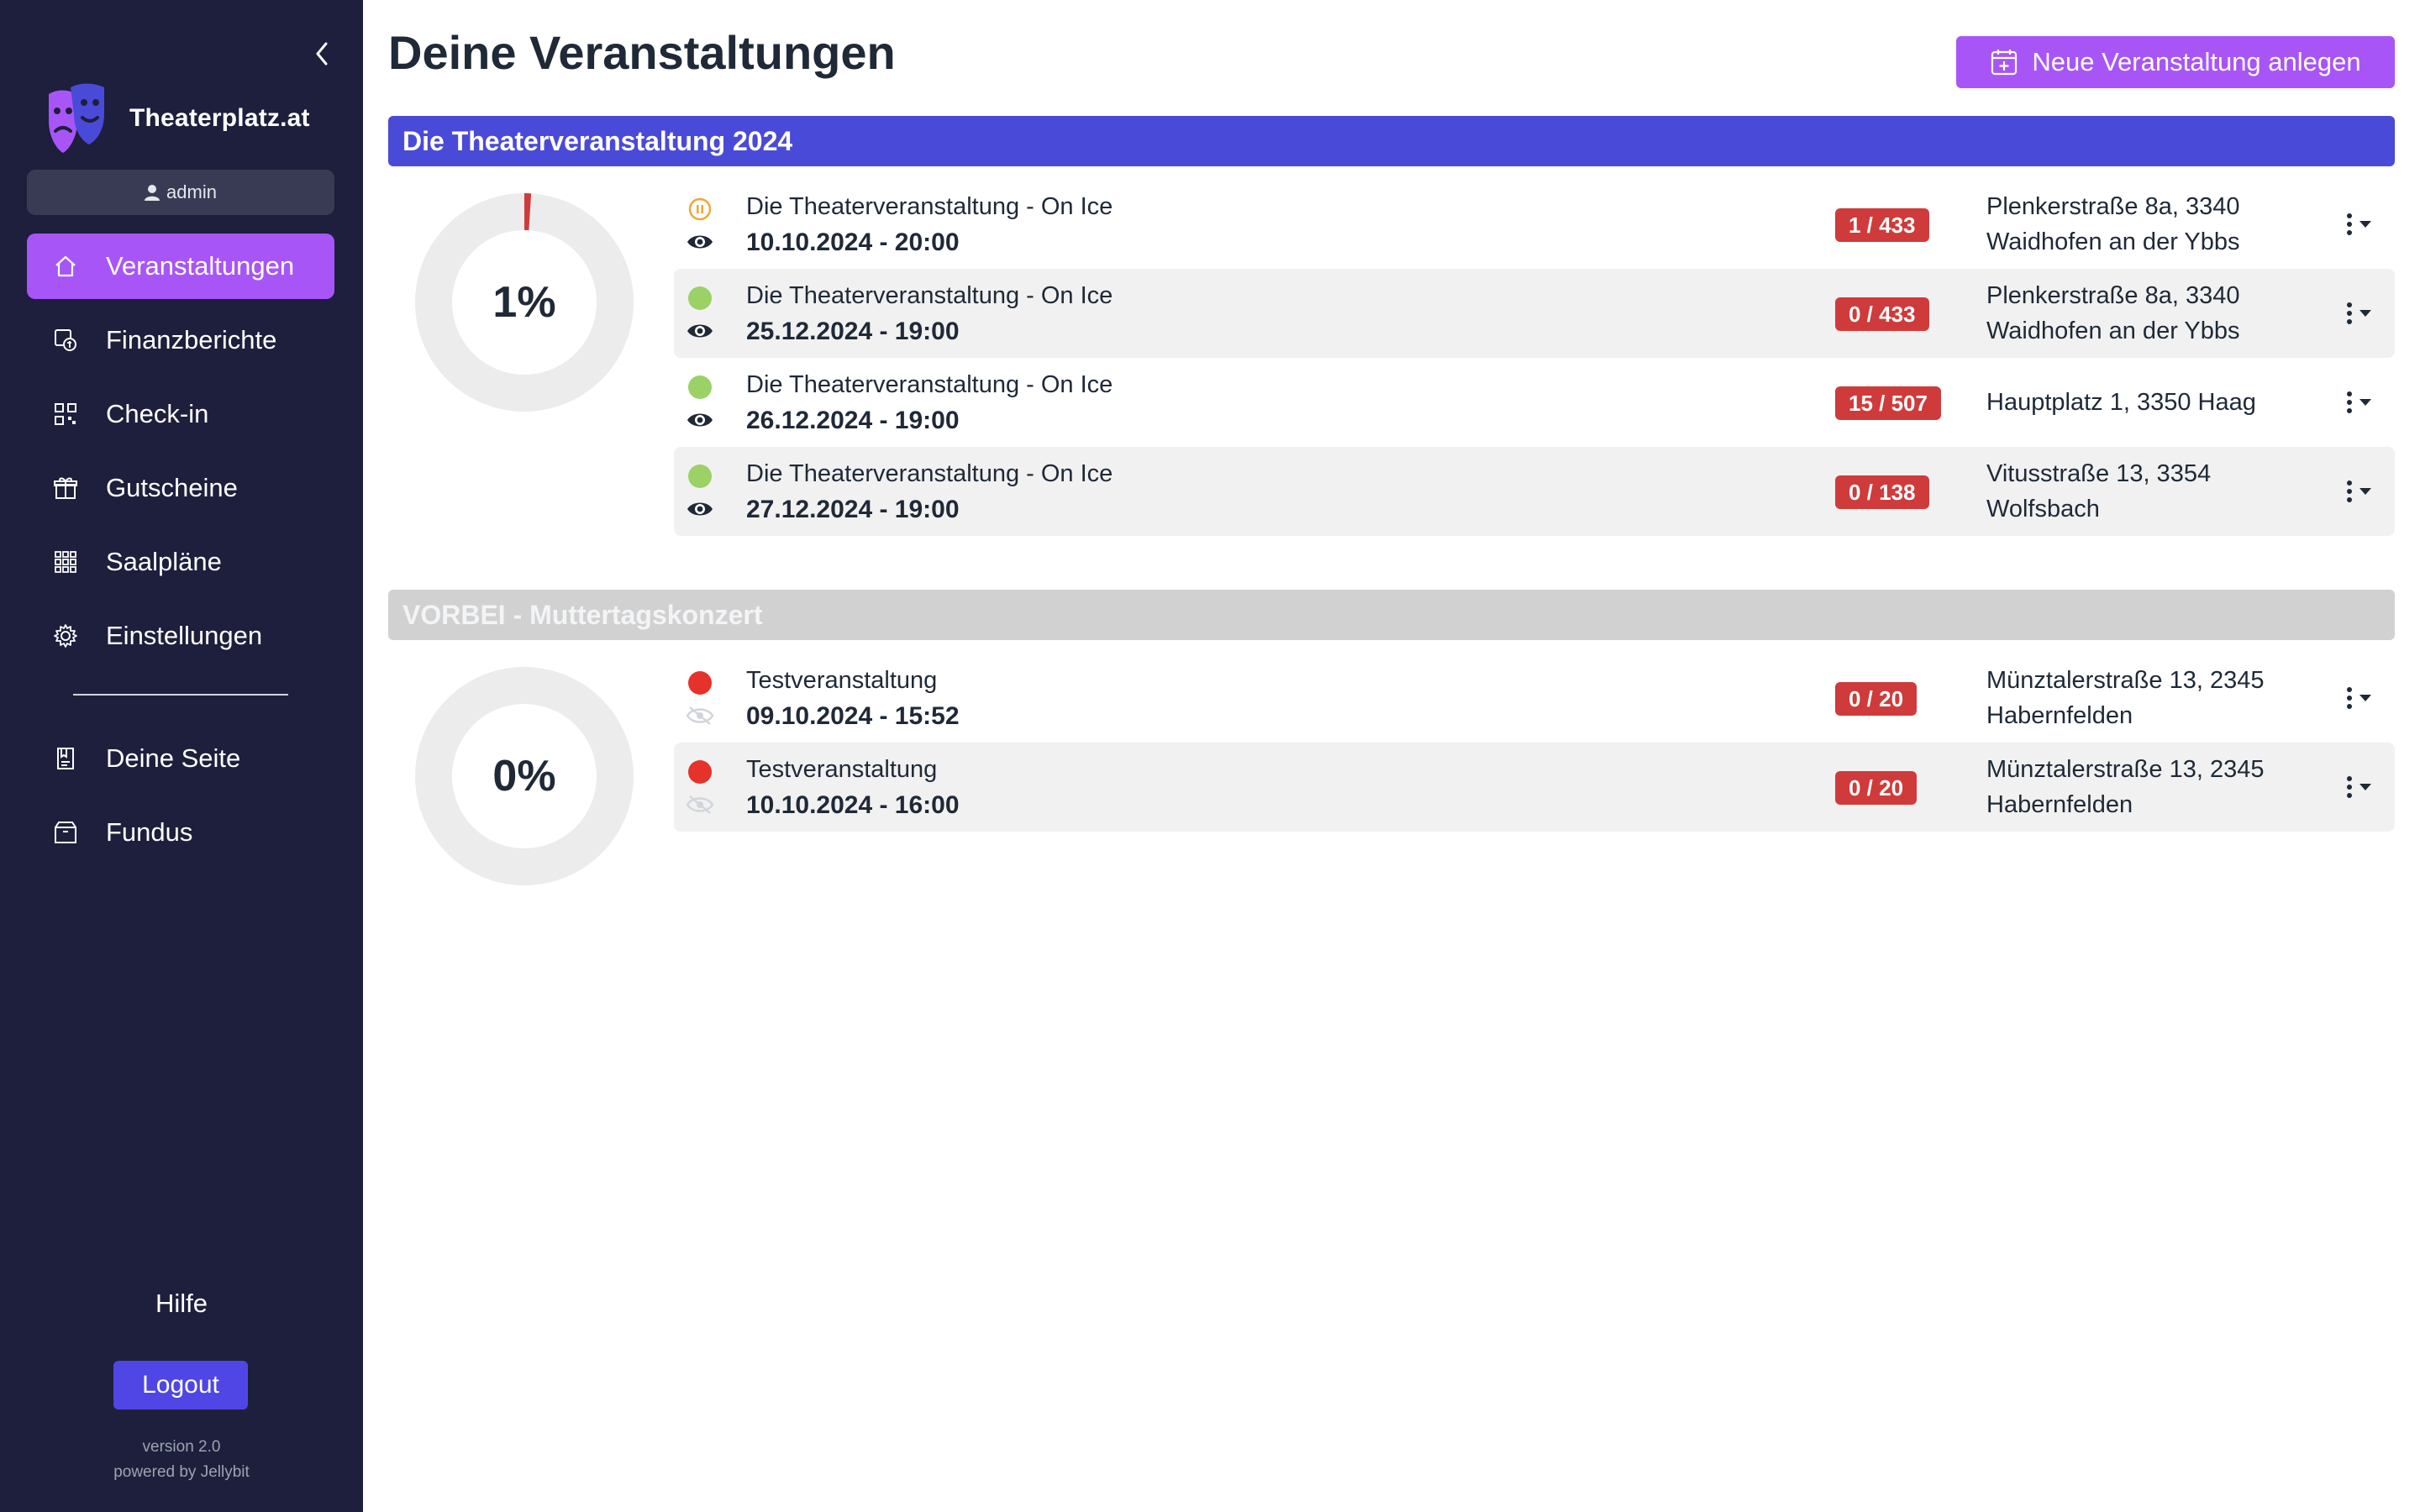 The width and height of the screenshot is (2420, 1512). What do you see at coordinates (65, 340) in the screenshot?
I see `finance-report-icon` at bounding box center [65, 340].